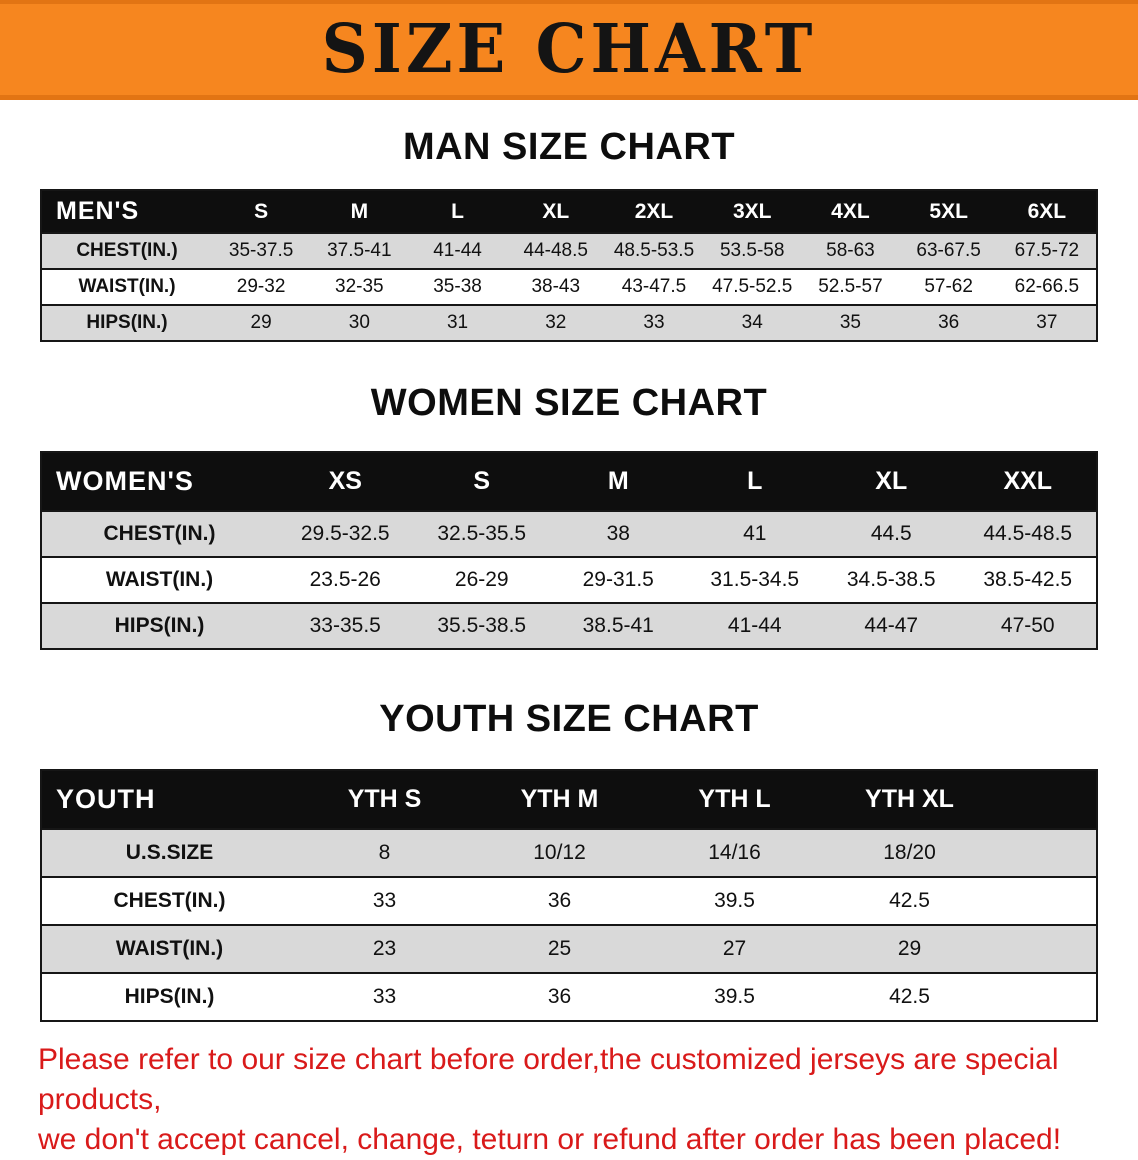 This screenshot has width=1138, height=1160. I want to click on value-cell: 44-48.5, so click(555, 250).